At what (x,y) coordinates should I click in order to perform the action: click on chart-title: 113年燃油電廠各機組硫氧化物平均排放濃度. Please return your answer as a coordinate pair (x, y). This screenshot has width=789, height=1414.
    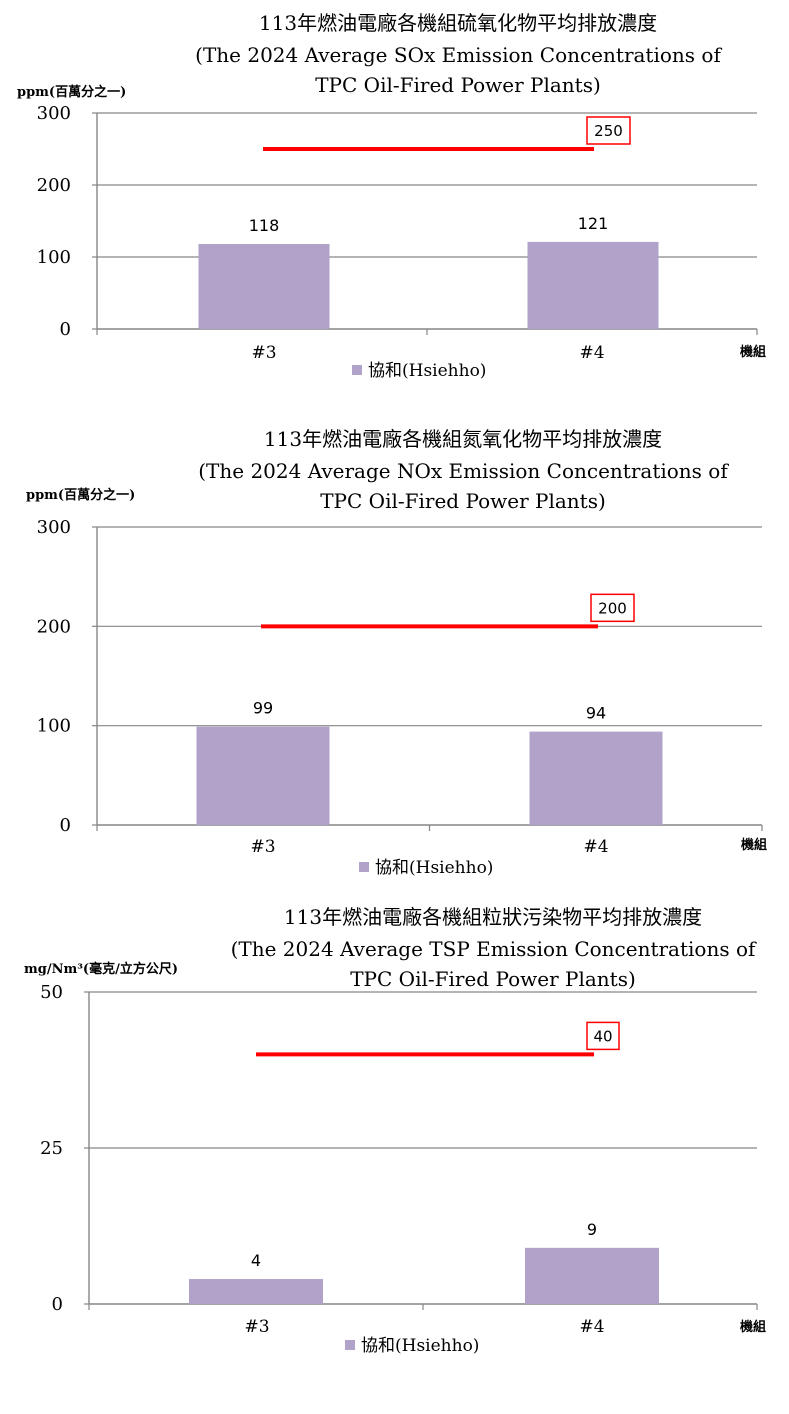
    Looking at the image, I should click on (458, 23).